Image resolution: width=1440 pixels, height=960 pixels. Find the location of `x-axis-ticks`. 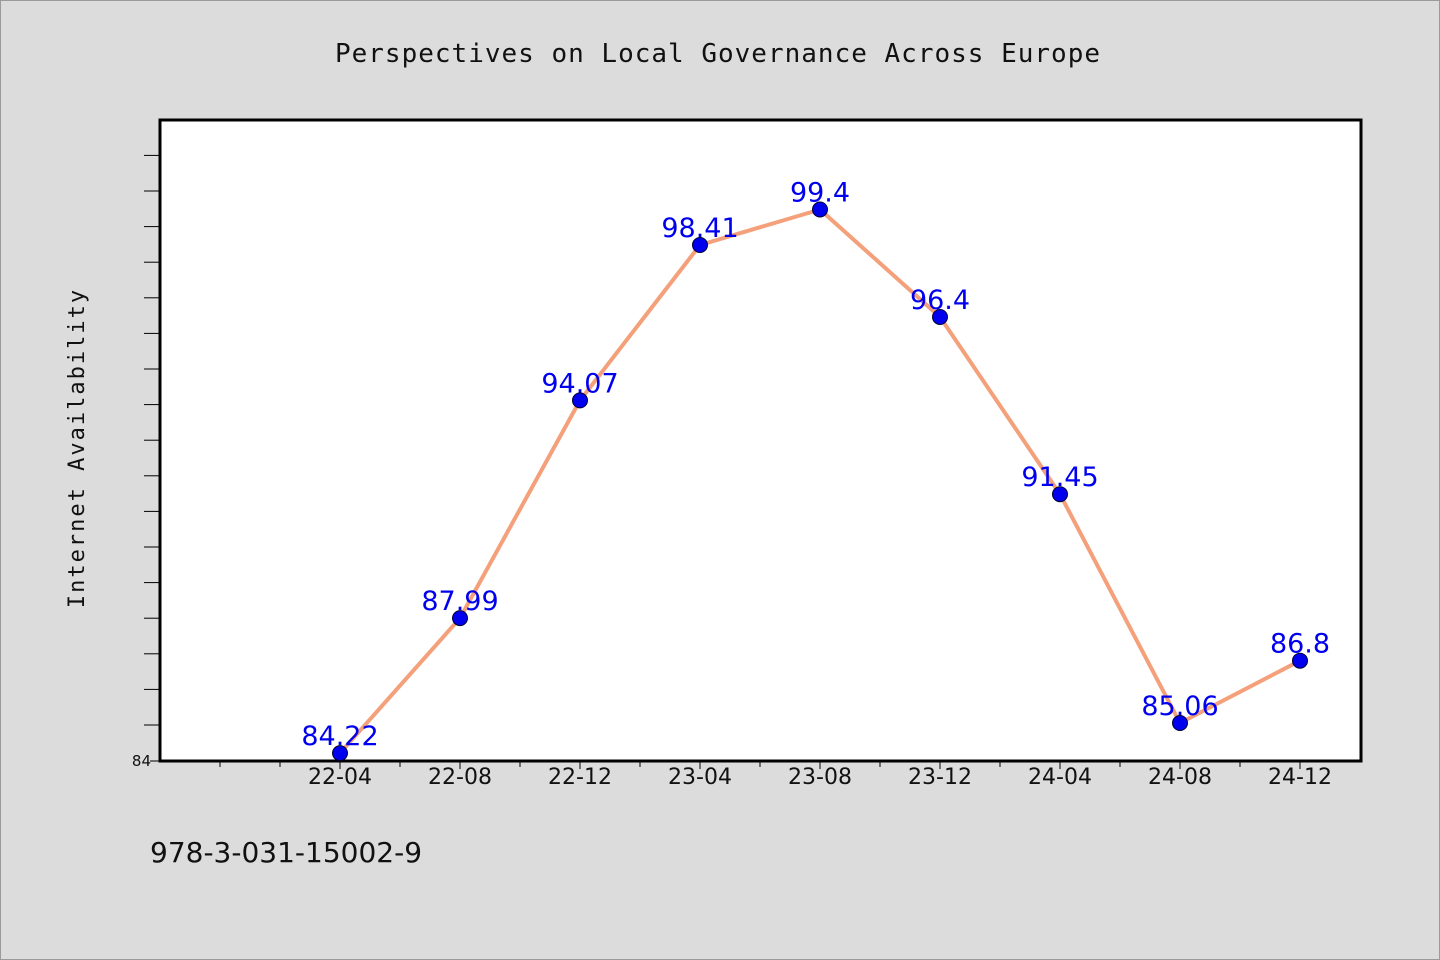

x-axis-ticks is located at coordinates (760, 765).